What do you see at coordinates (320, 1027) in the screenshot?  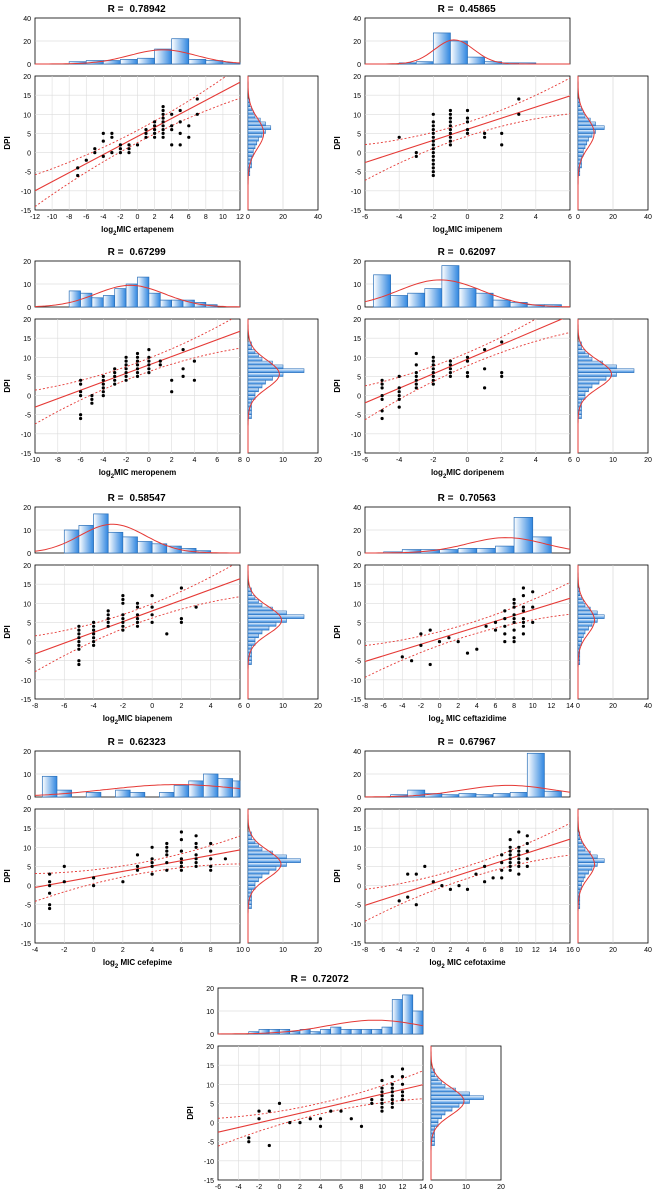 I see `top-histogram-normal-curve` at bounding box center [320, 1027].